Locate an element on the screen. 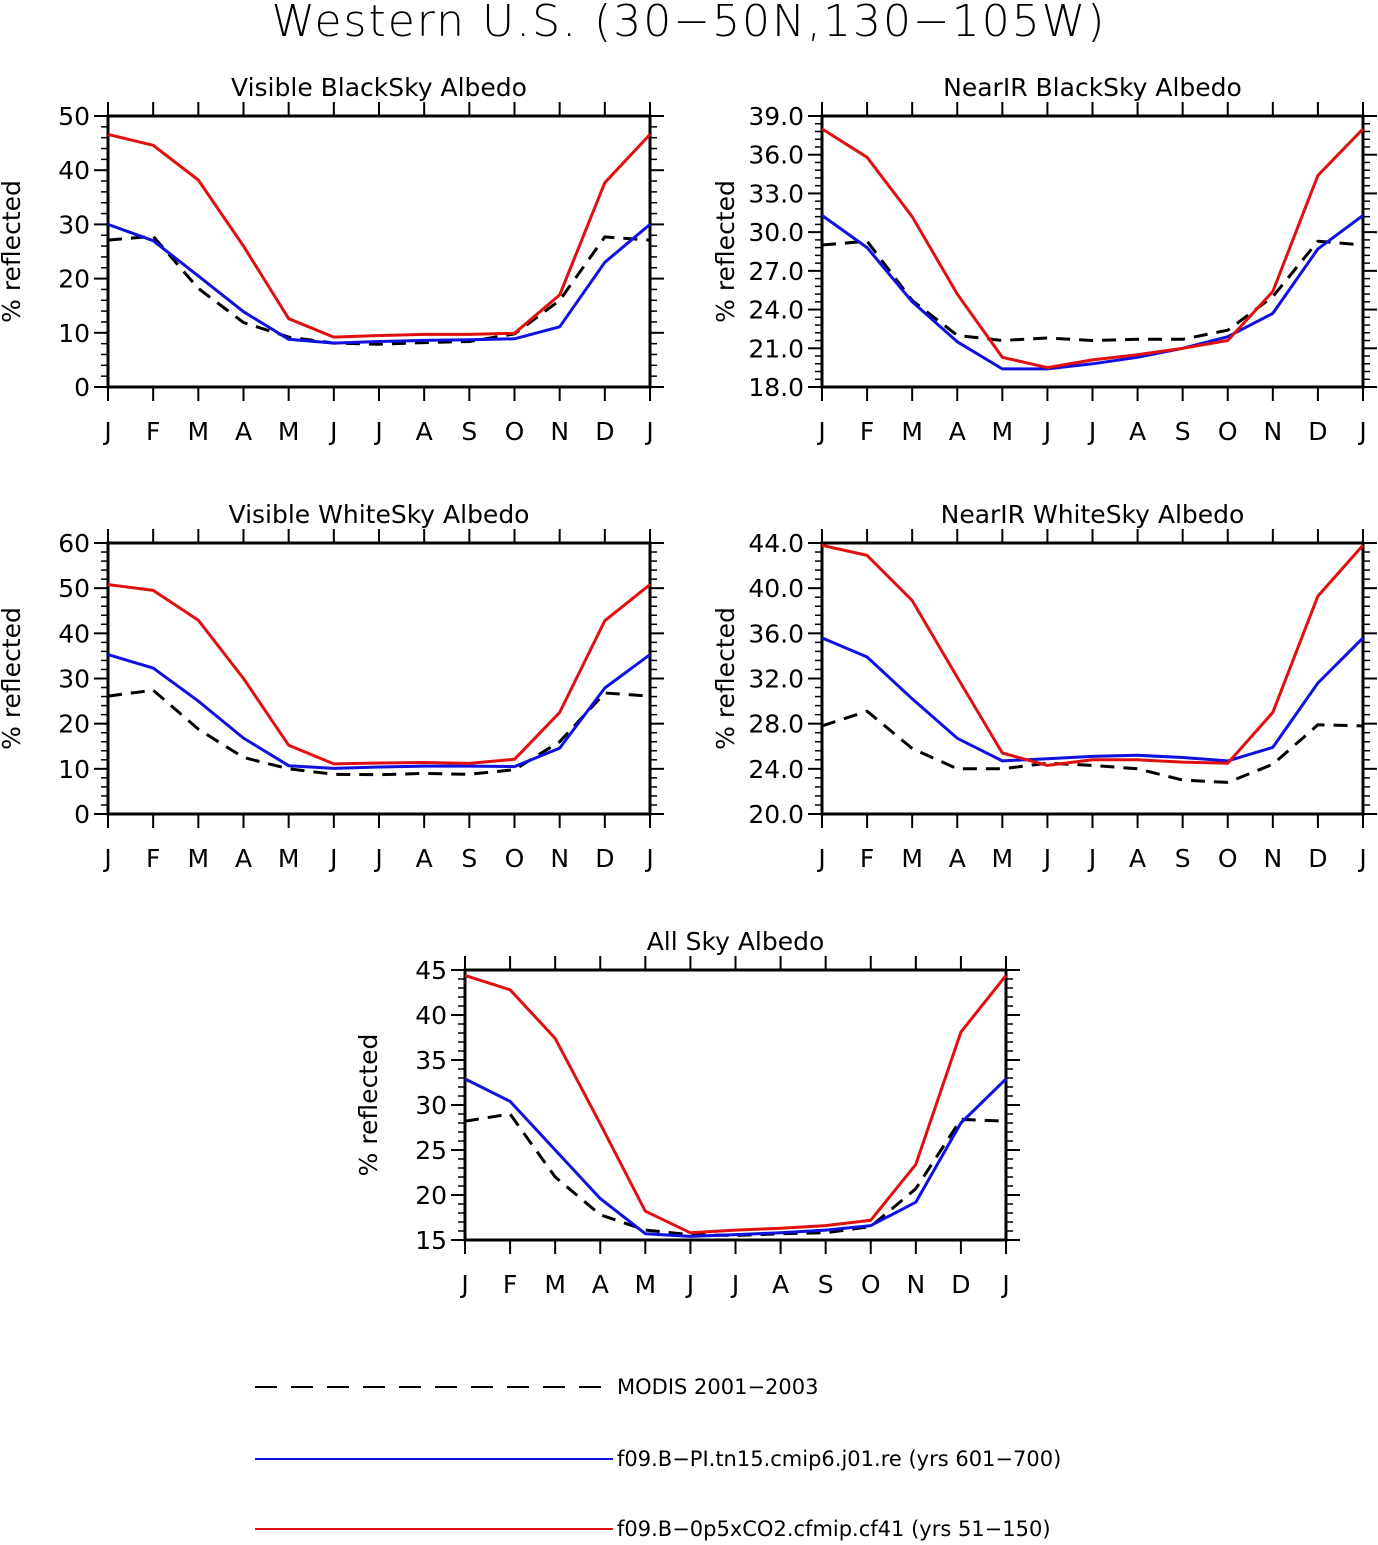  y-tick-label: 20.0 is located at coordinates (776, 814).